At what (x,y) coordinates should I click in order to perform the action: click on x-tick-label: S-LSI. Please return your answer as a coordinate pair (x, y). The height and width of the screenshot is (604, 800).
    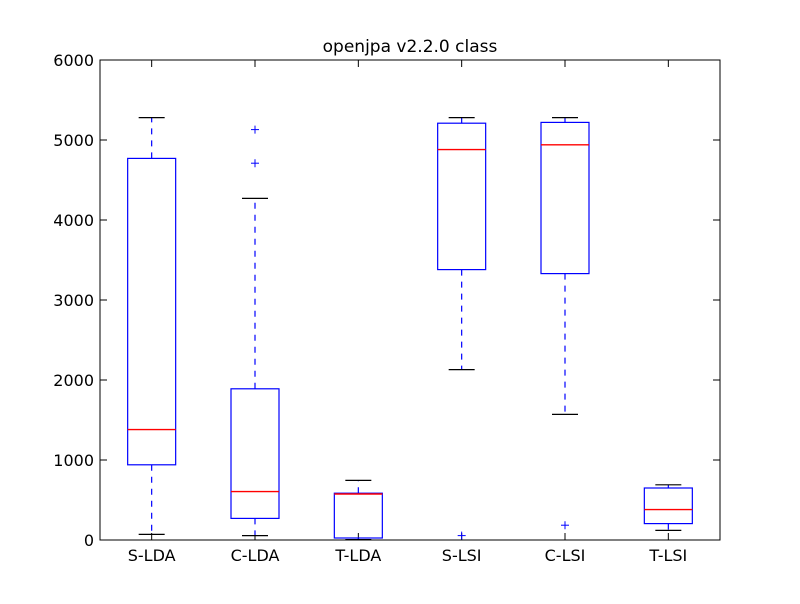
    Looking at the image, I should click on (462, 555).